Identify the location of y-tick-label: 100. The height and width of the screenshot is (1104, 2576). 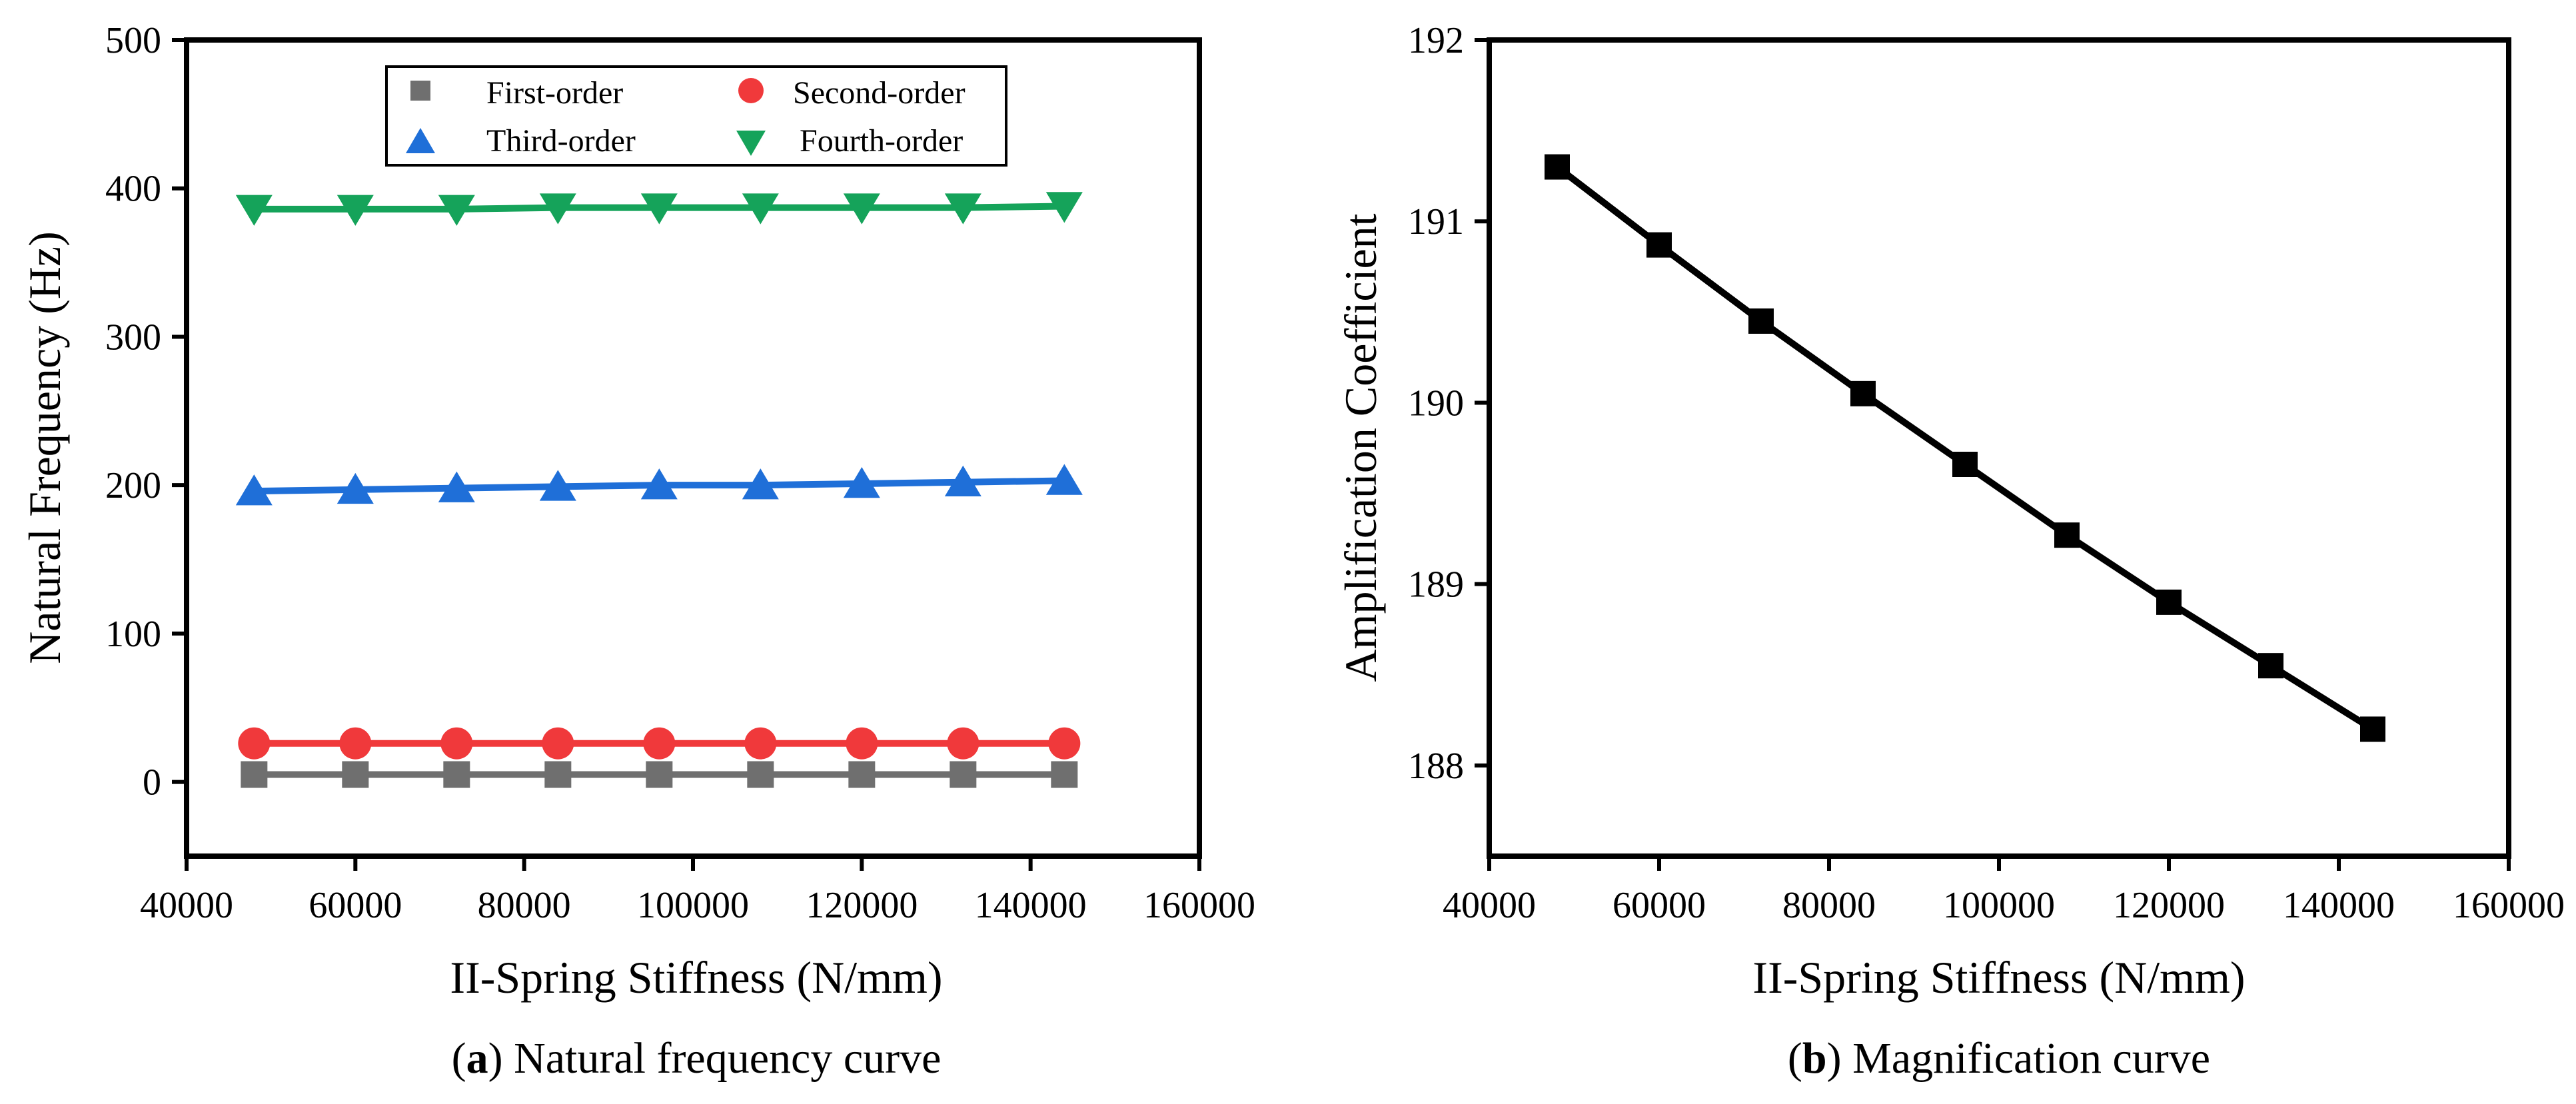
(133, 634).